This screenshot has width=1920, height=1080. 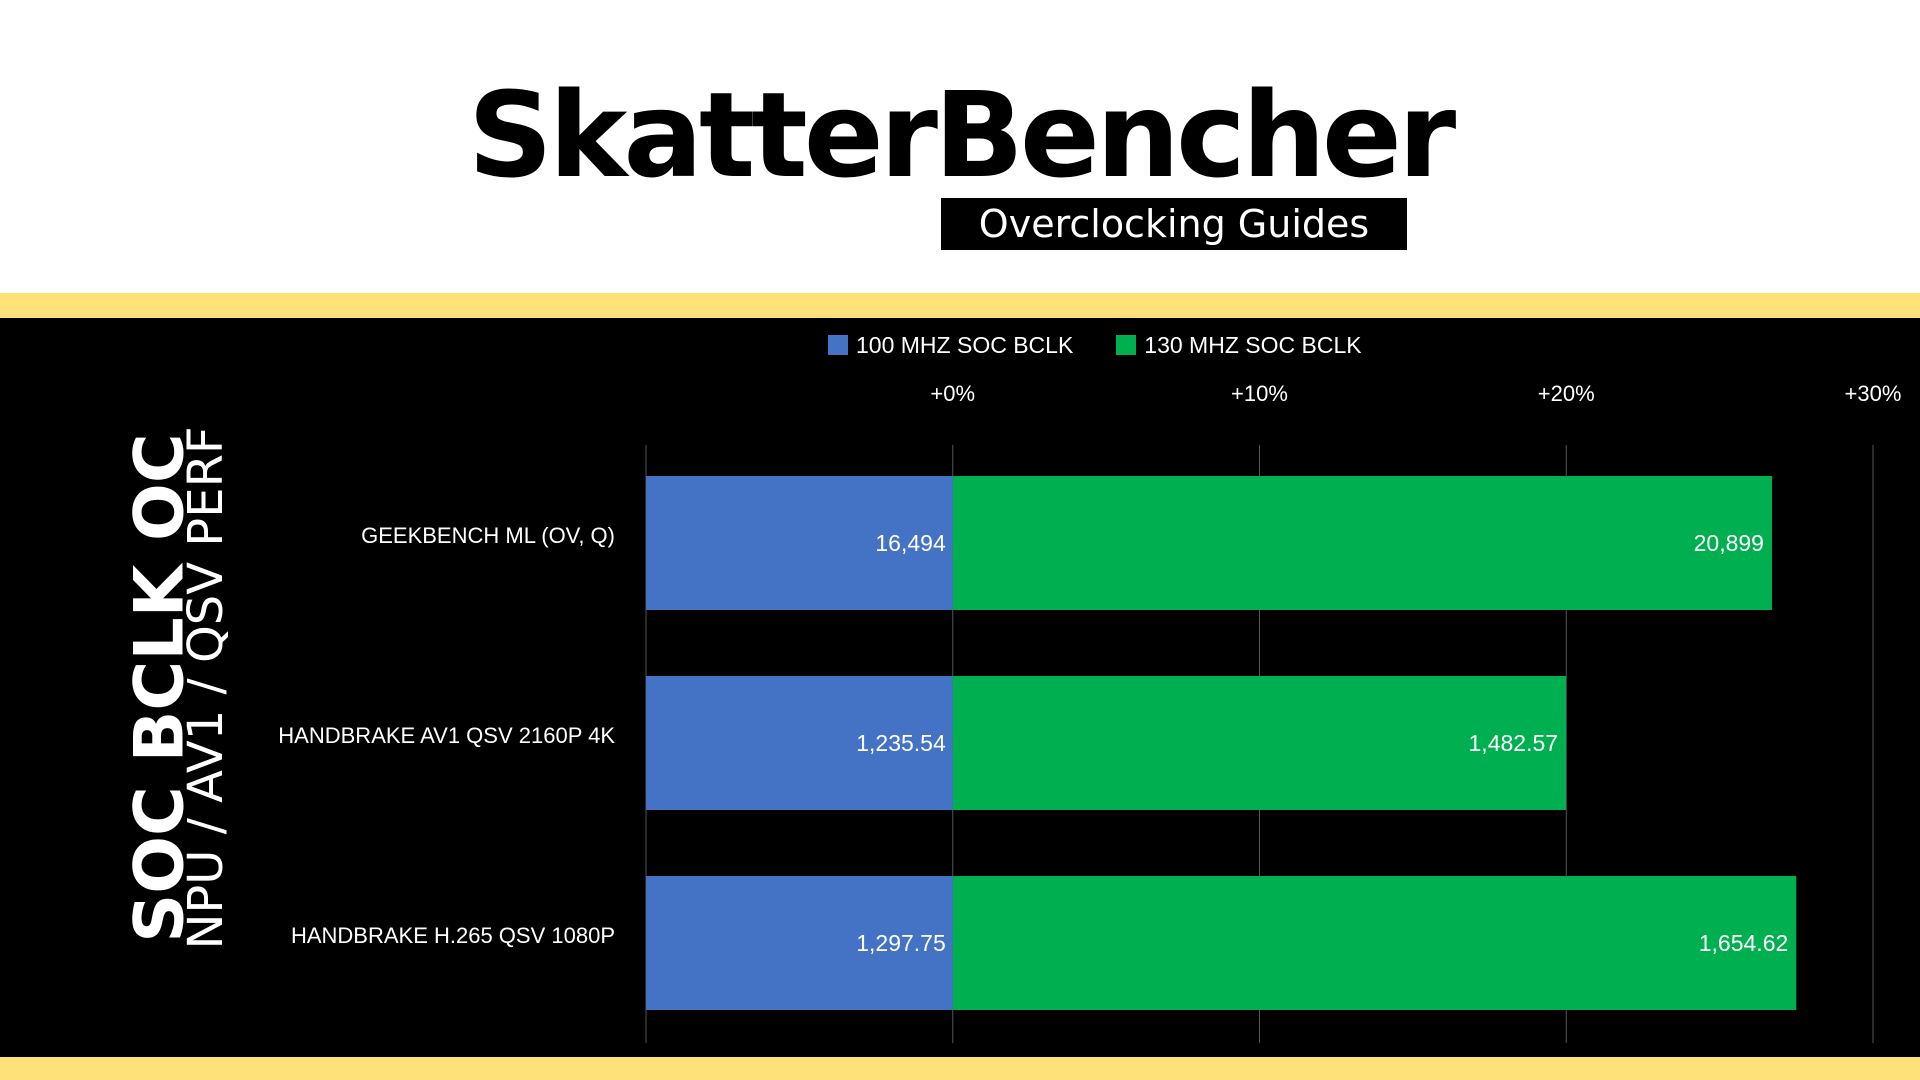 I want to click on legend-swatch-baseline, so click(x=838, y=345).